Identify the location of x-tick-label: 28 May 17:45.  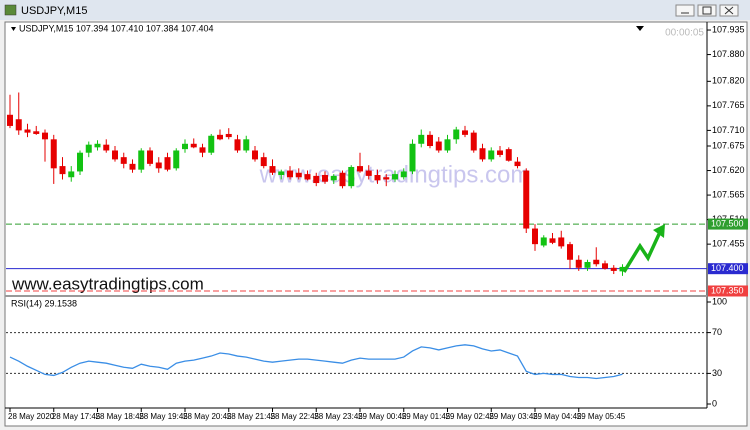
(76, 416).